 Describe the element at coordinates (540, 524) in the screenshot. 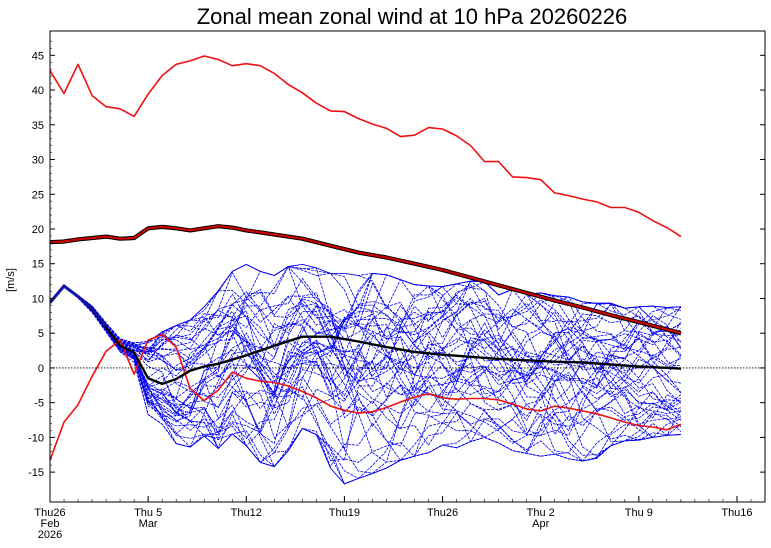

I see `x-tick-label: Apr` at that location.